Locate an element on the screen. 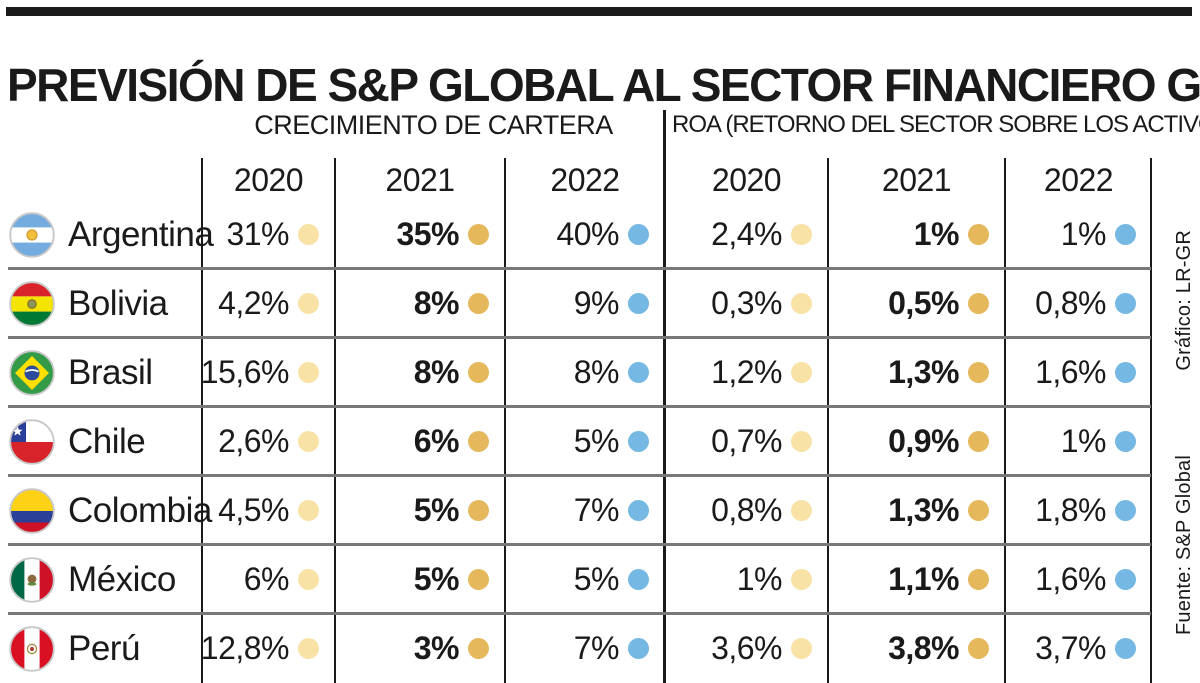 This screenshot has height=683, width=1200. country-label: Perú is located at coordinates (104, 648).